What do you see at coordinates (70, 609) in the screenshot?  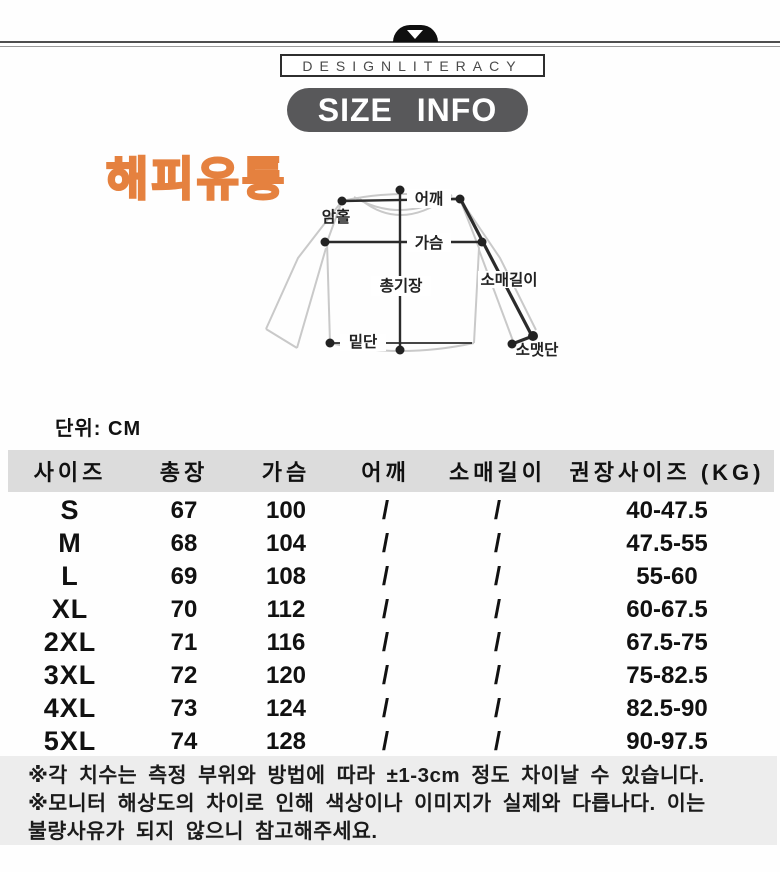 I see `table-cell: XL` at bounding box center [70, 609].